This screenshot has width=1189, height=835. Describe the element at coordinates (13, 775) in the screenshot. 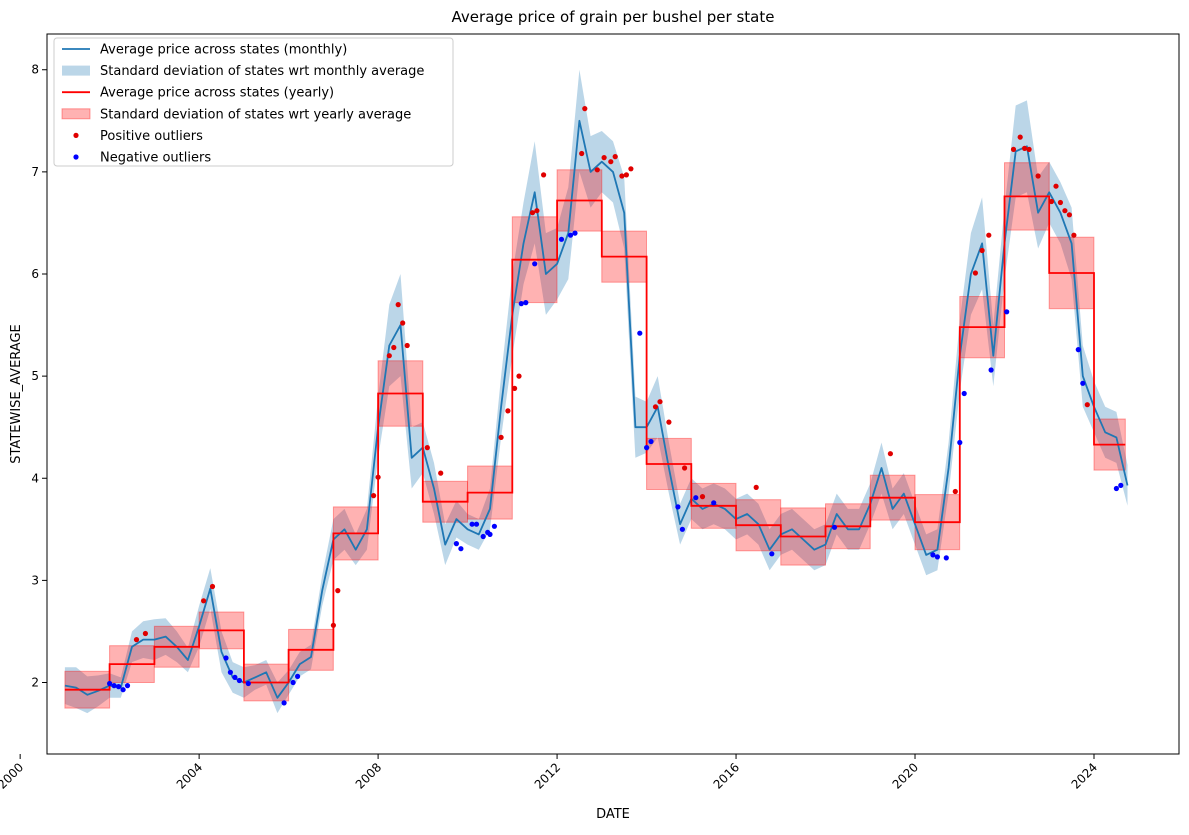

I see `x-tick-label: 2000` at that location.